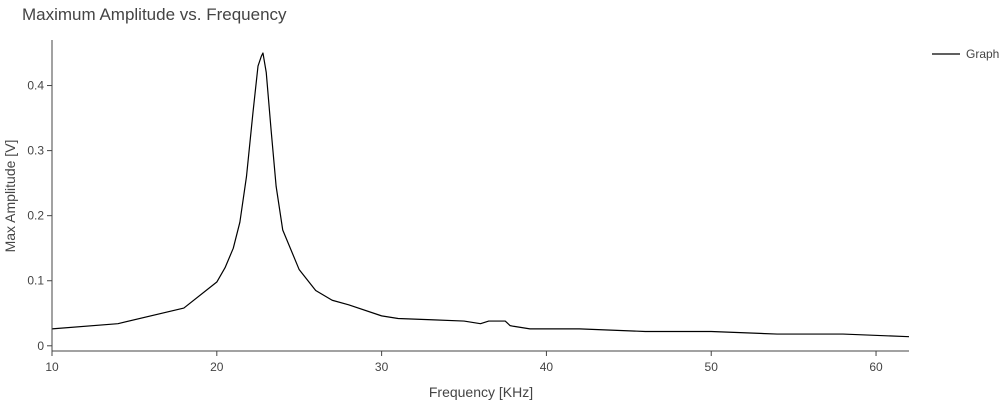 The height and width of the screenshot is (400, 1008). I want to click on x-tick-label: 30, so click(382, 367).